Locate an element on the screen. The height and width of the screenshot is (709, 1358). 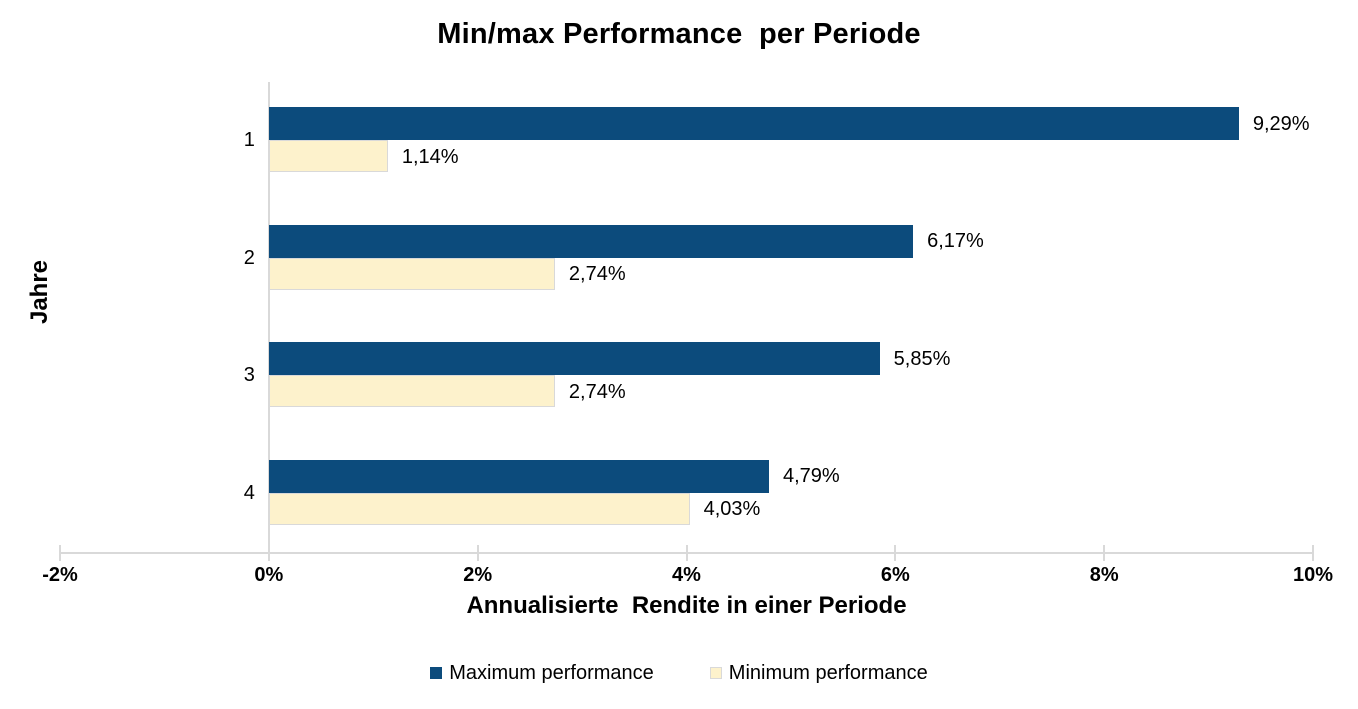
bar-value-label: 4,79% is located at coordinates (811, 476).